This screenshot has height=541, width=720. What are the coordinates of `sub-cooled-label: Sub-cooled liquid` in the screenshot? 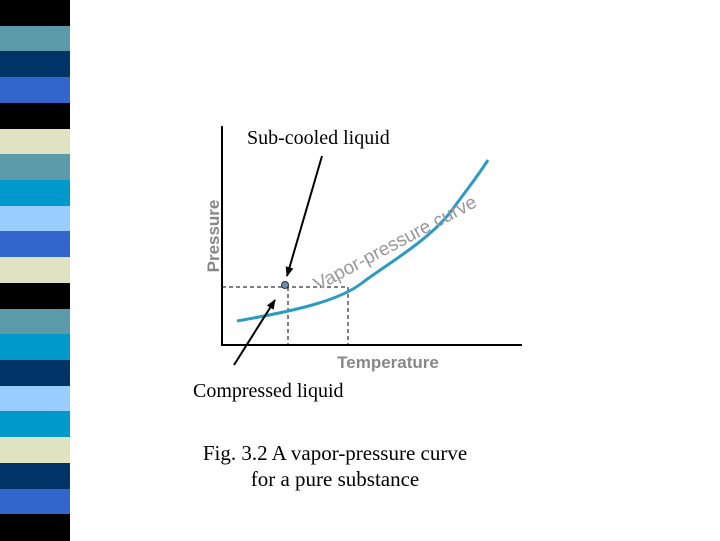 It's located at (318, 138).